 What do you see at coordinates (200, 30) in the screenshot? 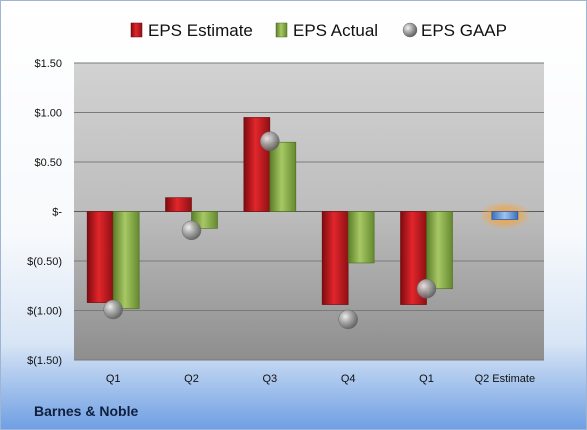
I see `legend-label: EPS Estimate` at bounding box center [200, 30].